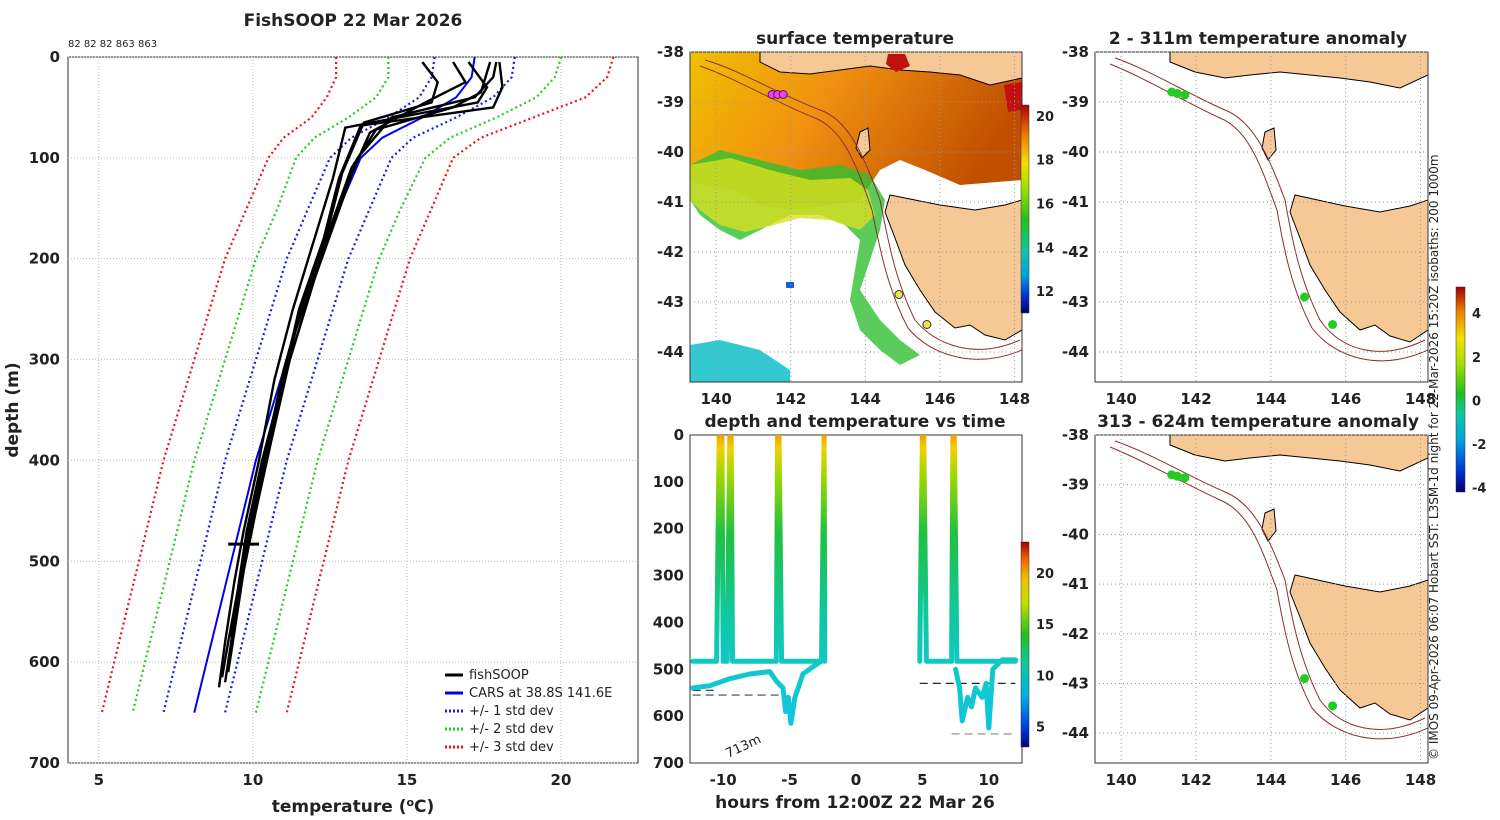 The height and width of the screenshot is (820, 1500). I want to click on time-y-tick-label: 200, so click(668, 529).